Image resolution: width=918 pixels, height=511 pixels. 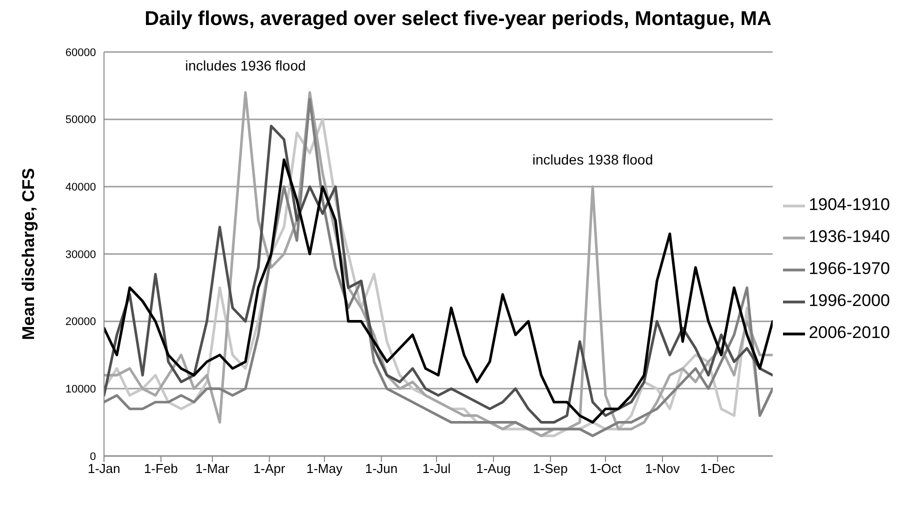 What do you see at coordinates (849, 332) in the screenshot?
I see `legend-label: 2006-2010` at bounding box center [849, 332].